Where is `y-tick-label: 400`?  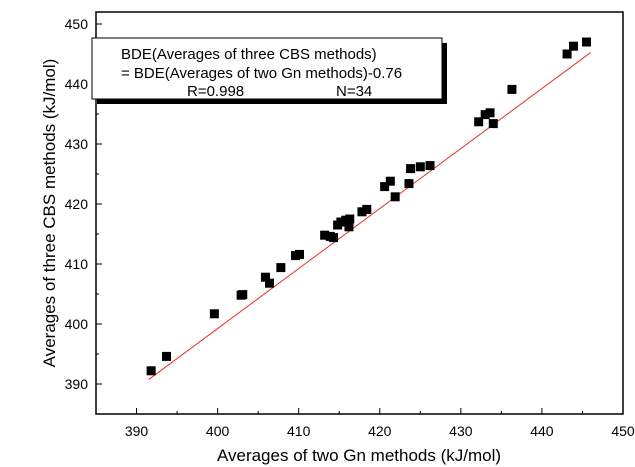
y-tick-label: 400 is located at coordinates (77, 324).